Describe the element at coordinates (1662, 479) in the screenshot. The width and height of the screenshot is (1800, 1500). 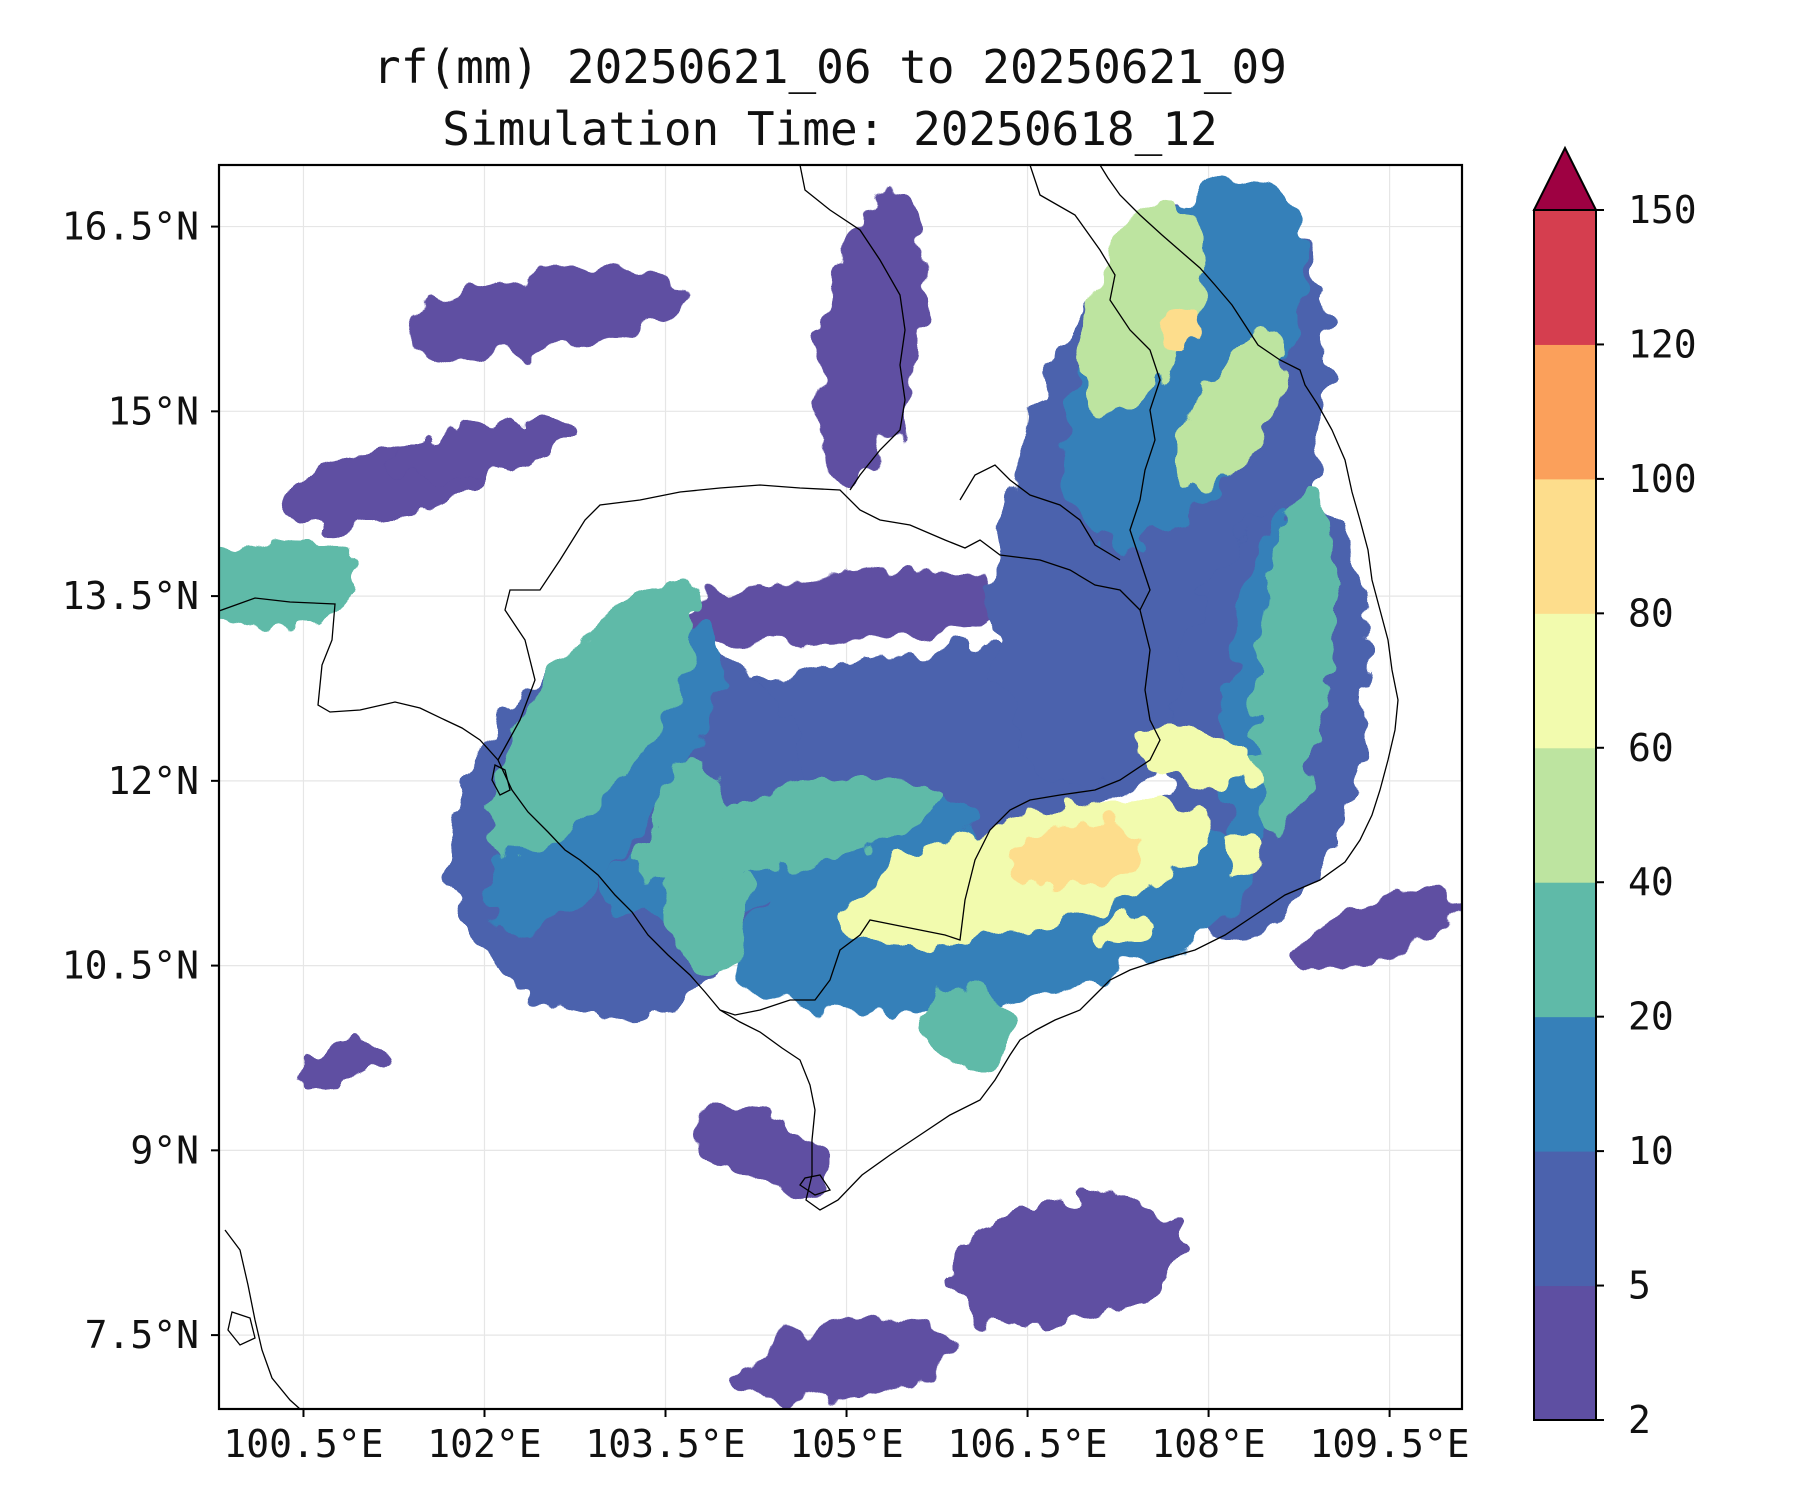
I see `colorbar-label: 100` at that location.